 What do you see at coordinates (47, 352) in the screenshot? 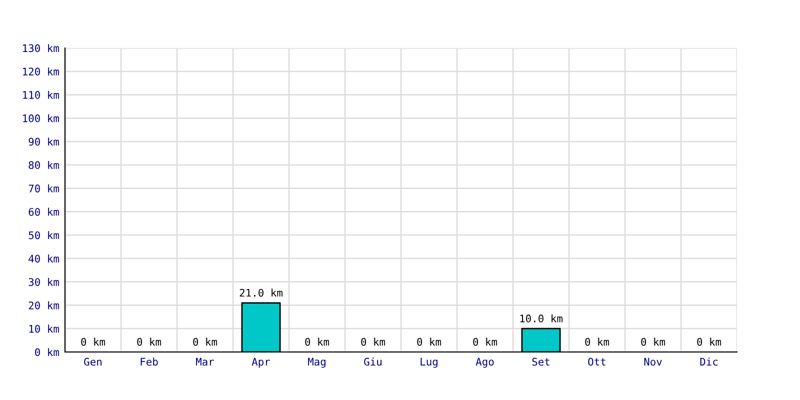
I see `y-tick-label: 0 km` at bounding box center [47, 352].